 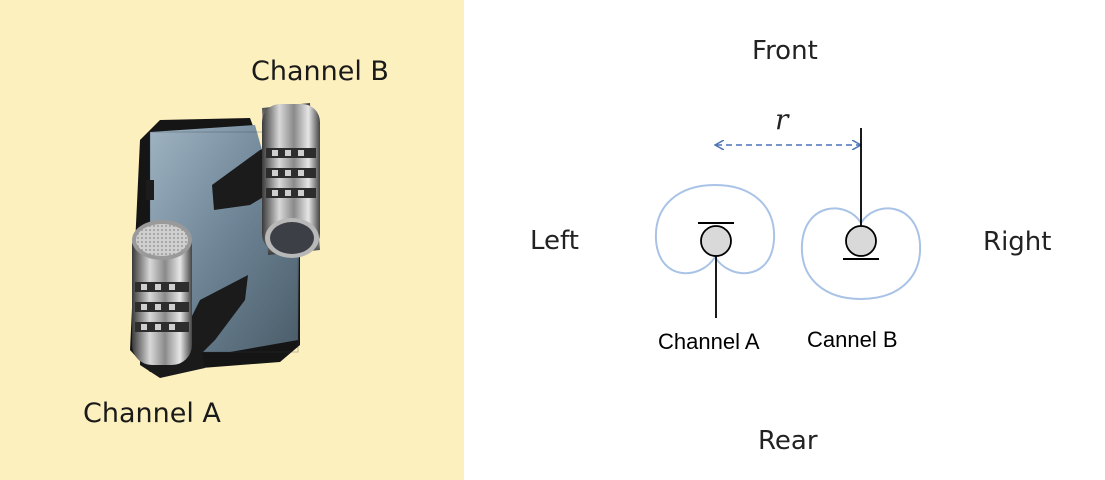 I want to click on channel-b-photo-label: Channel B, so click(x=320, y=71).